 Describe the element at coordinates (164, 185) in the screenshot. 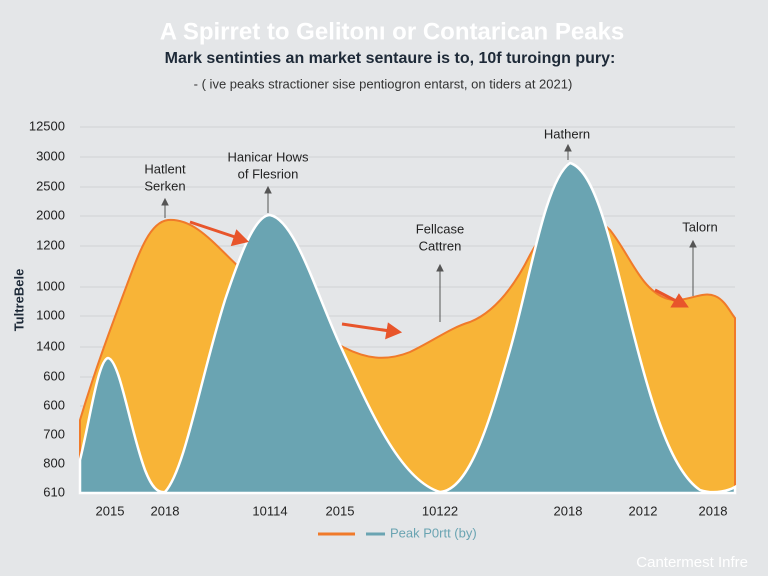

I see `annotation: Serken` at that location.